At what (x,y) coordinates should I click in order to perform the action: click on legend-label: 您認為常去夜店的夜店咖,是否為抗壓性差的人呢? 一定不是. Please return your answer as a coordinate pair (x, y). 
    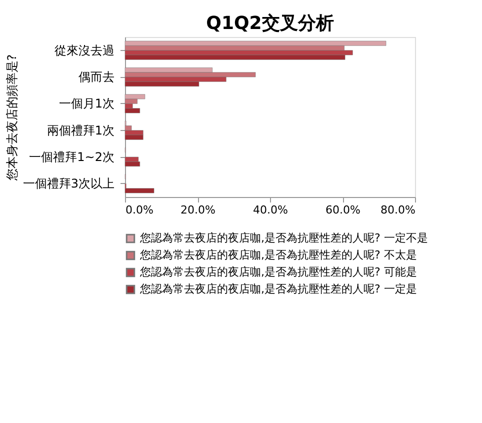
    Looking at the image, I should click on (283, 238).